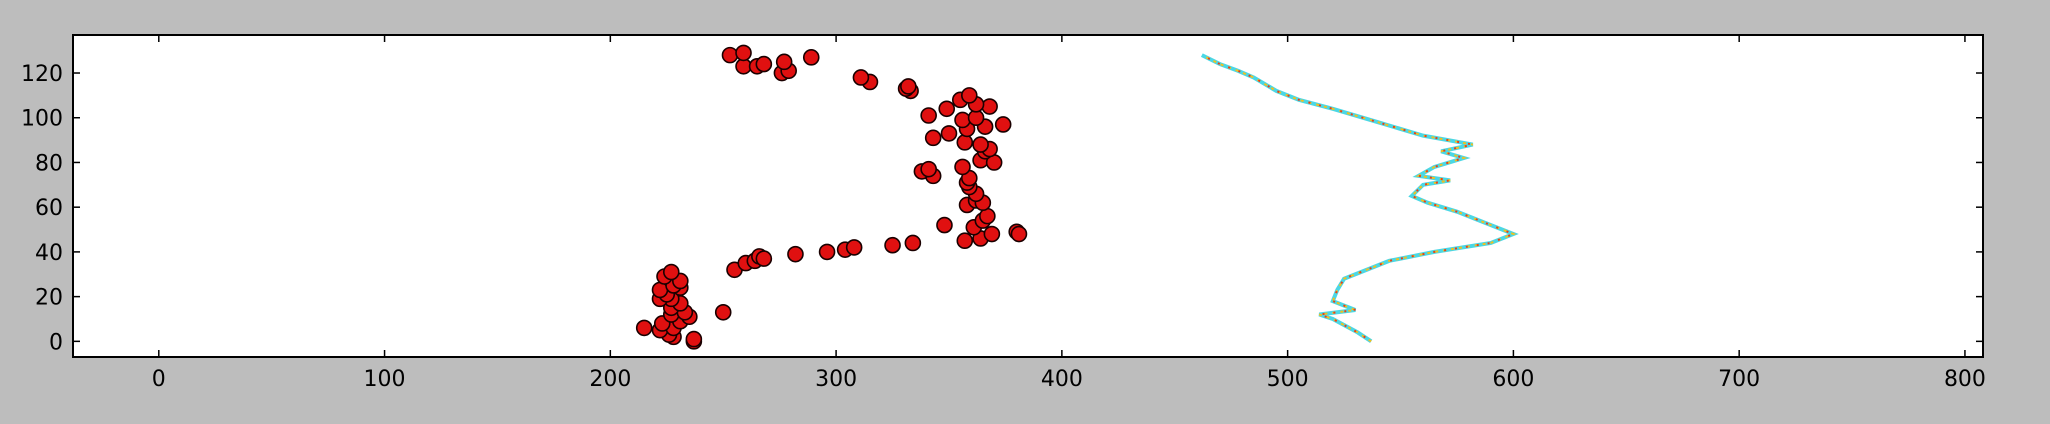 This screenshot has height=424, width=2050. What do you see at coordinates (49, 298) in the screenshot?
I see `y-tick-label: 20` at bounding box center [49, 298].